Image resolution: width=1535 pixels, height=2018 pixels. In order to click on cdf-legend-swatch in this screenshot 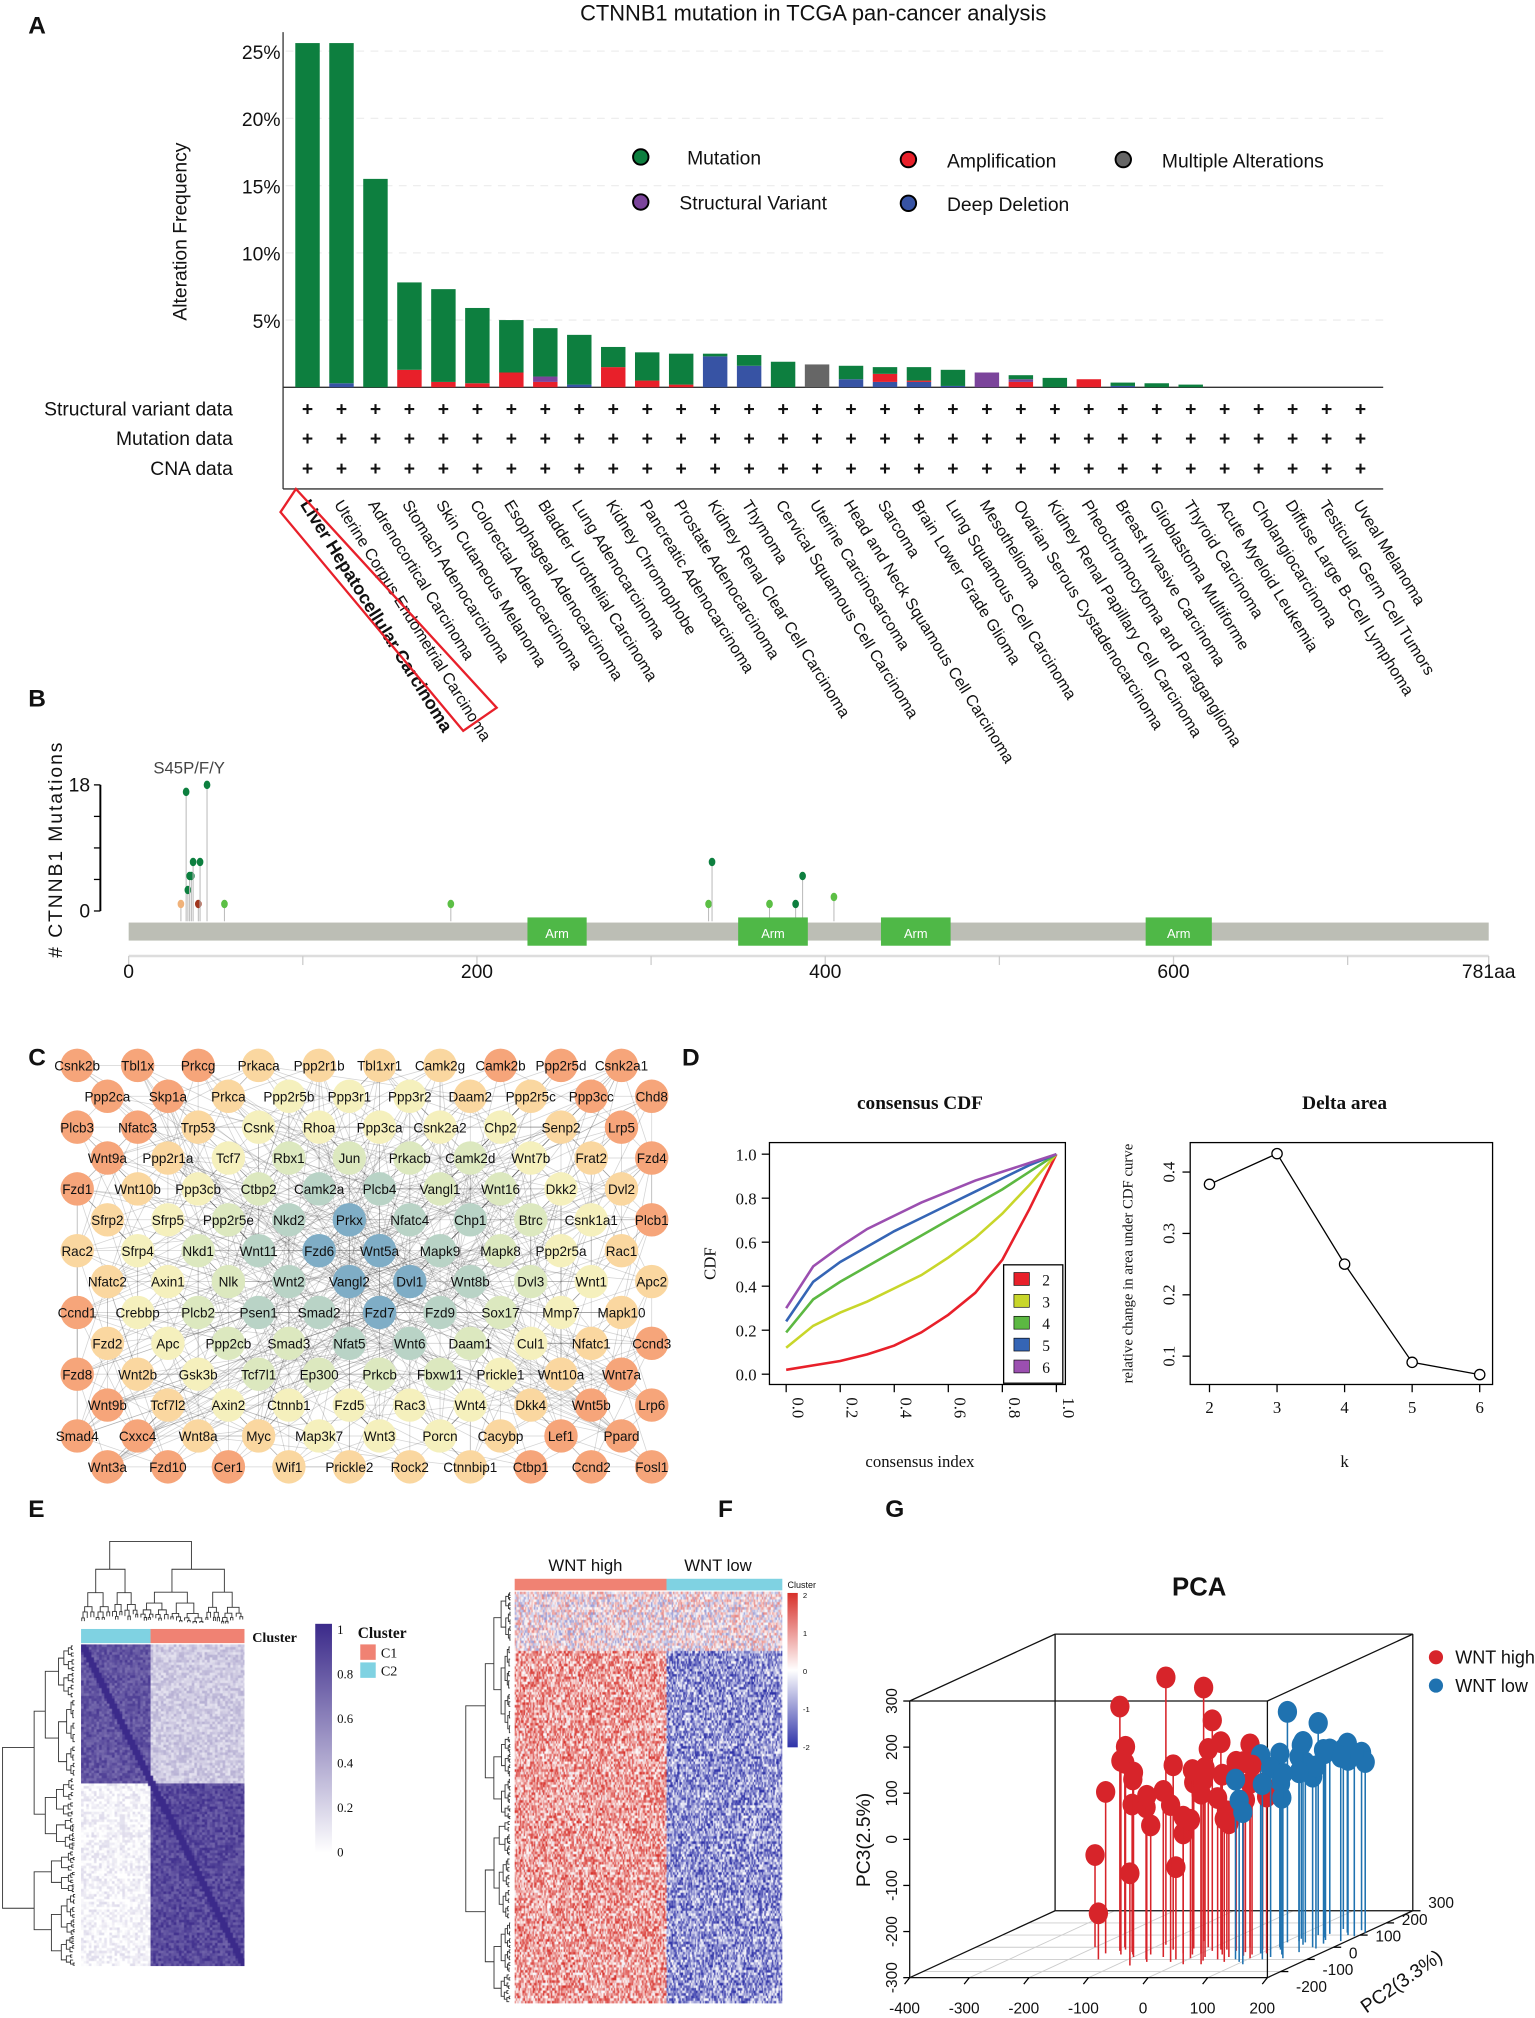, I will do `click(1021, 1366)`.